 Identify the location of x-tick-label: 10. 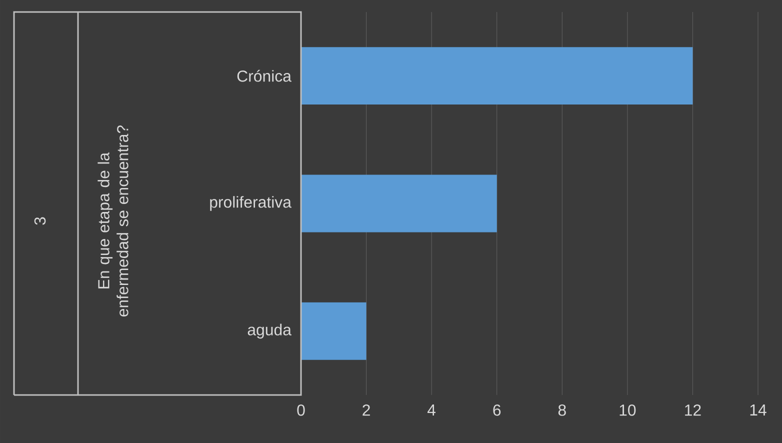
(628, 410).